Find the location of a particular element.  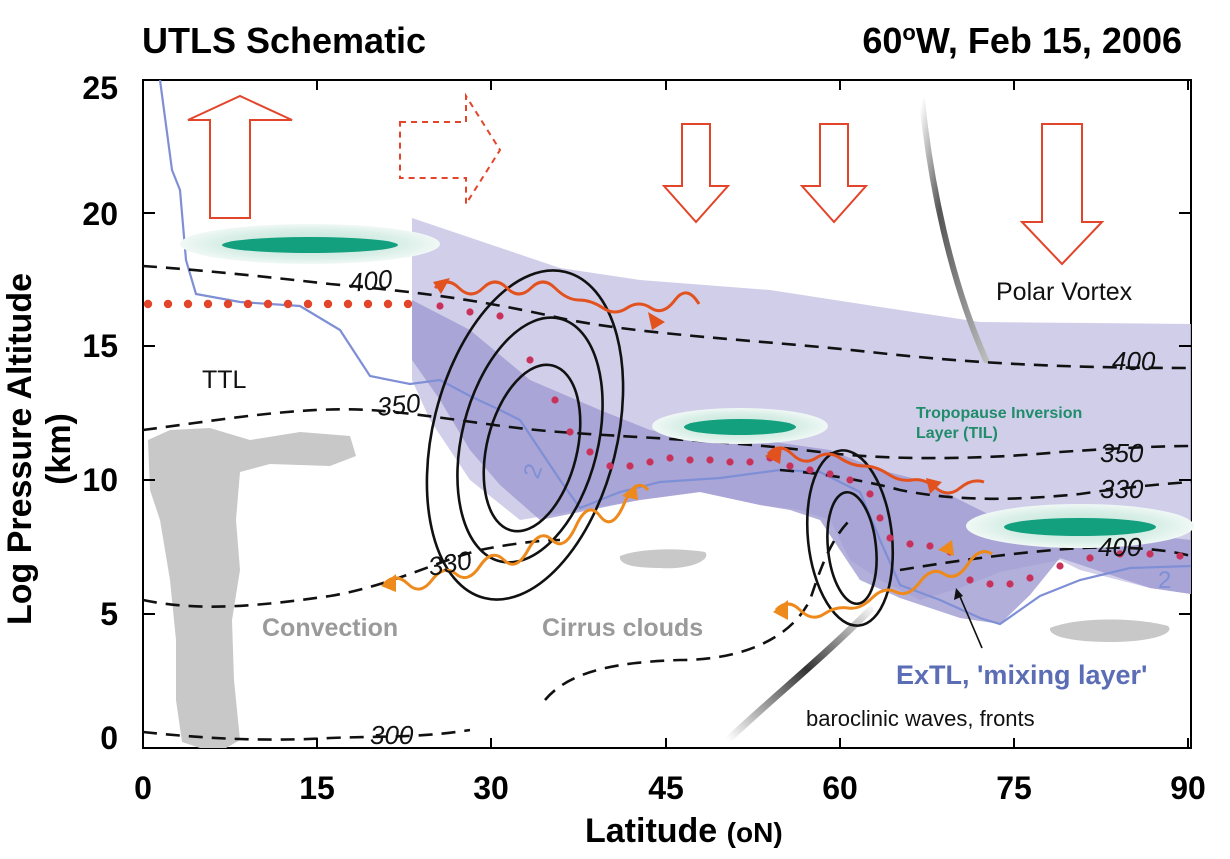

jet-contour-middle is located at coordinates (530, 440).